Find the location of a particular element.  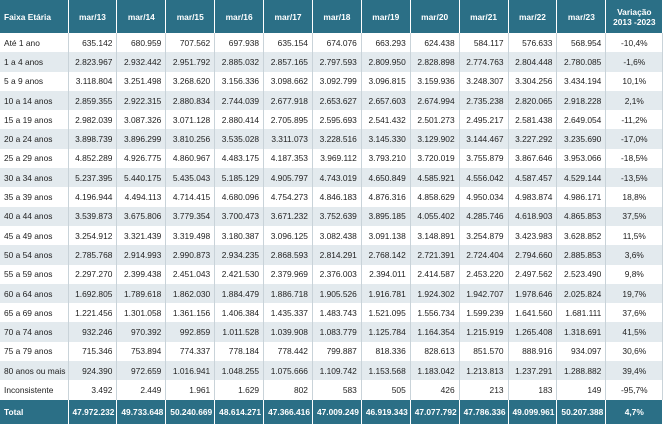

value-cell: 1.556.734 is located at coordinates (435, 313).